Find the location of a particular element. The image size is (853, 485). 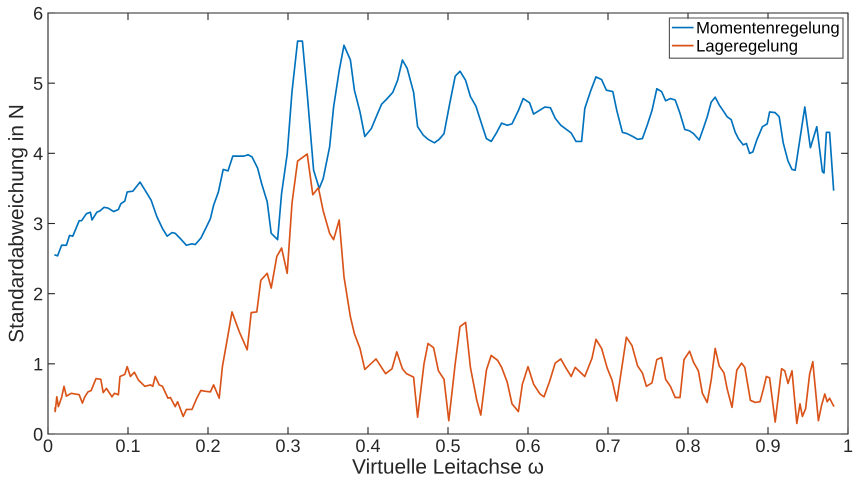

y-tick-label: 4 is located at coordinates (38, 153).